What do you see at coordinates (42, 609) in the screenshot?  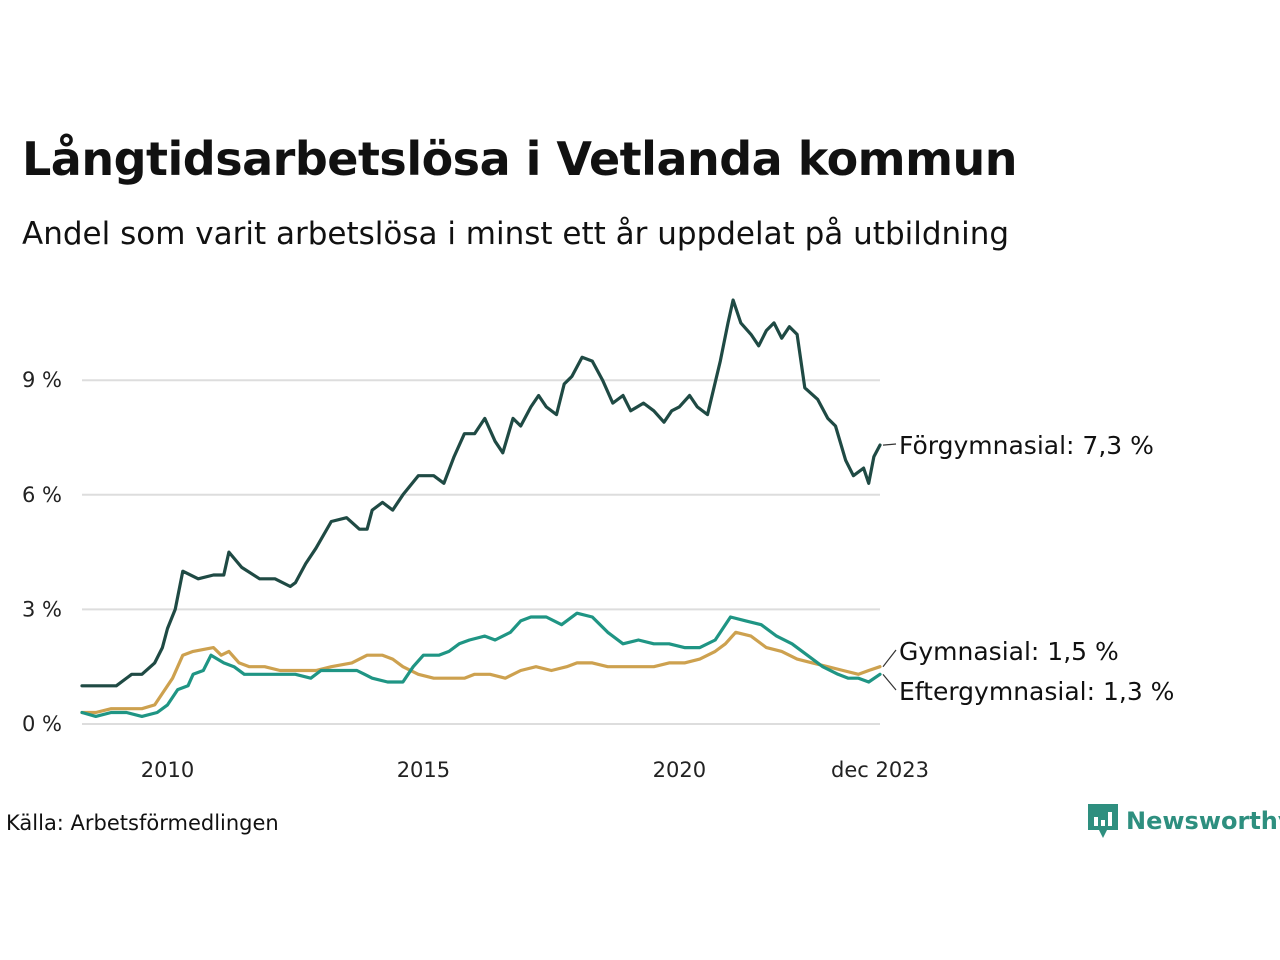 I see `y-tick-label: 3 %` at bounding box center [42, 609].